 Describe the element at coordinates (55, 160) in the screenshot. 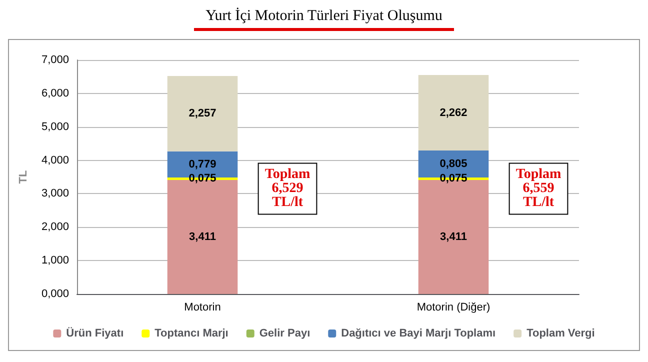

I see `y-tick-label: 4,000` at that location.